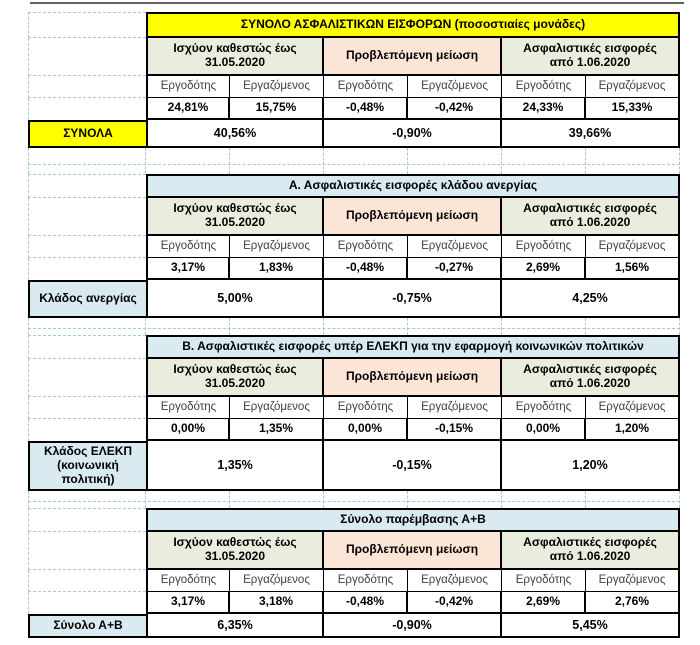 The image size is (700, 645). What do you see at coordinates (591, 299) in the screenshot?
I see `total-cell: 4,25%` at bounding box center [591, 299].